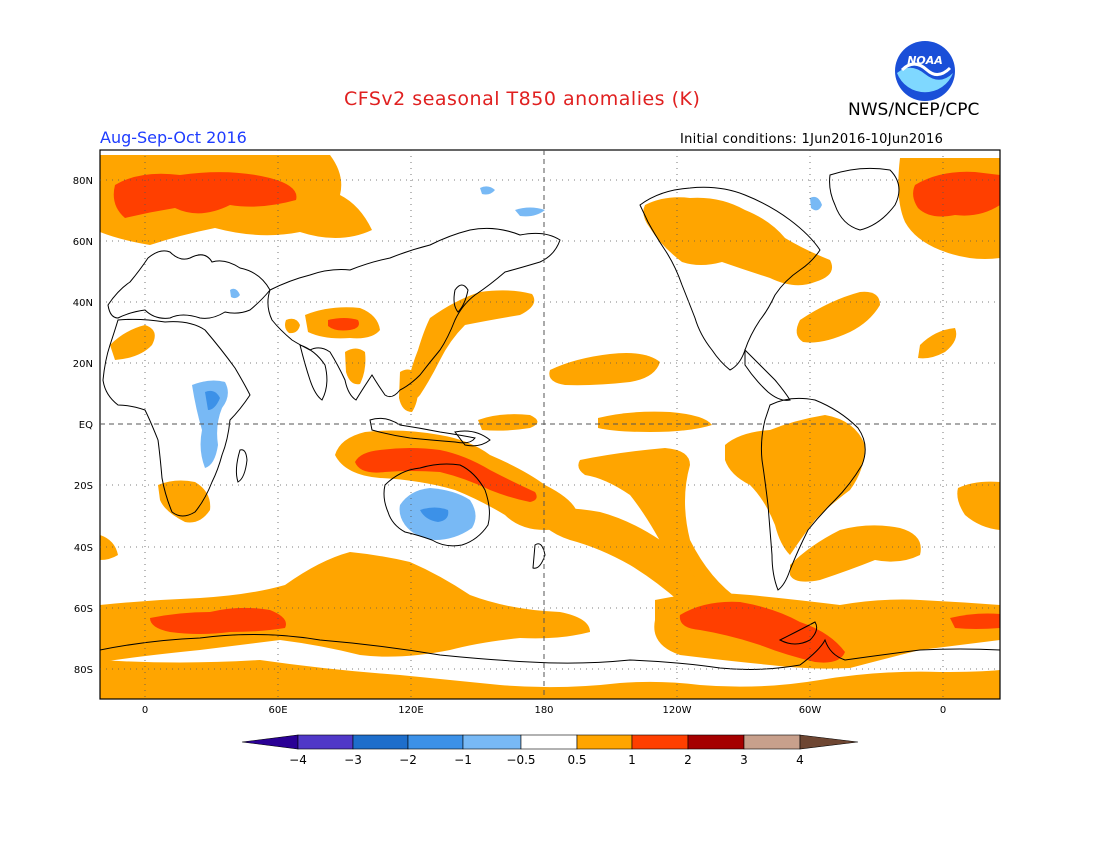 The height and width of the screenshot is (850, 1100). Describe the element at coordinates (235, 293) in the screenshot. I see `anomaly-lightblue-tibet` at that location.